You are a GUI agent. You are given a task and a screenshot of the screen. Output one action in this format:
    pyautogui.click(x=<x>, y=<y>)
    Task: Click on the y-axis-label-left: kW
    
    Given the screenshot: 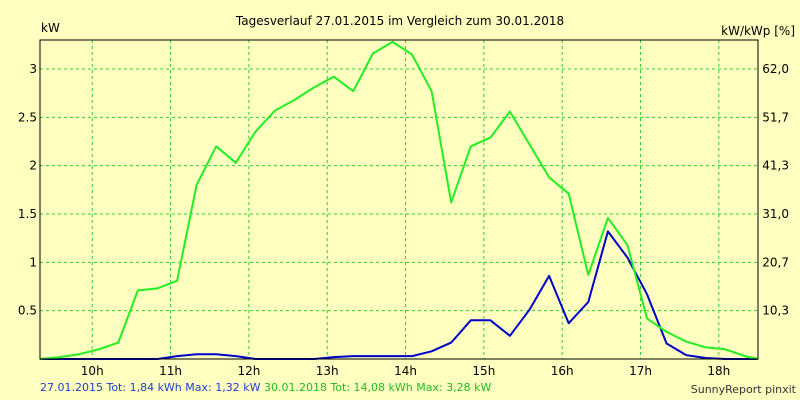 What is the action you would take?
    pyautogui.click(x=50, y=28)
    